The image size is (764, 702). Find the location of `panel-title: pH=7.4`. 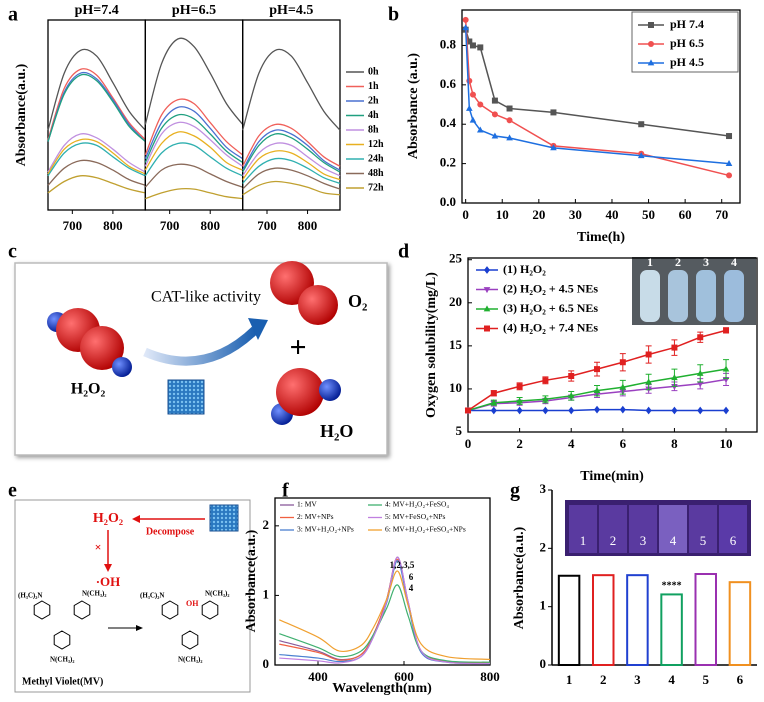

panel-title: pH=7.4 is located at coordinates (97, 10).